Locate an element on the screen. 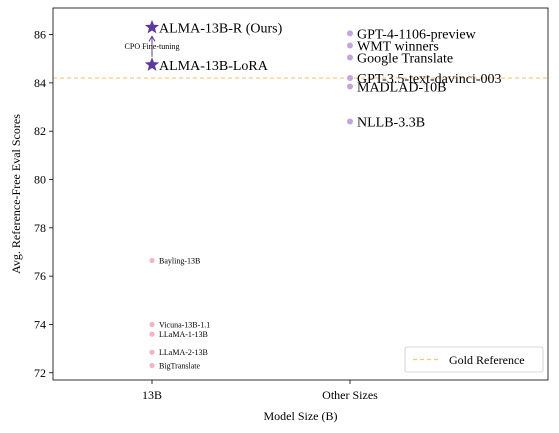 Image resolution: width=559 pixels, height=433 pixels. point-bigtranslate is located at coordinates (152, 365).